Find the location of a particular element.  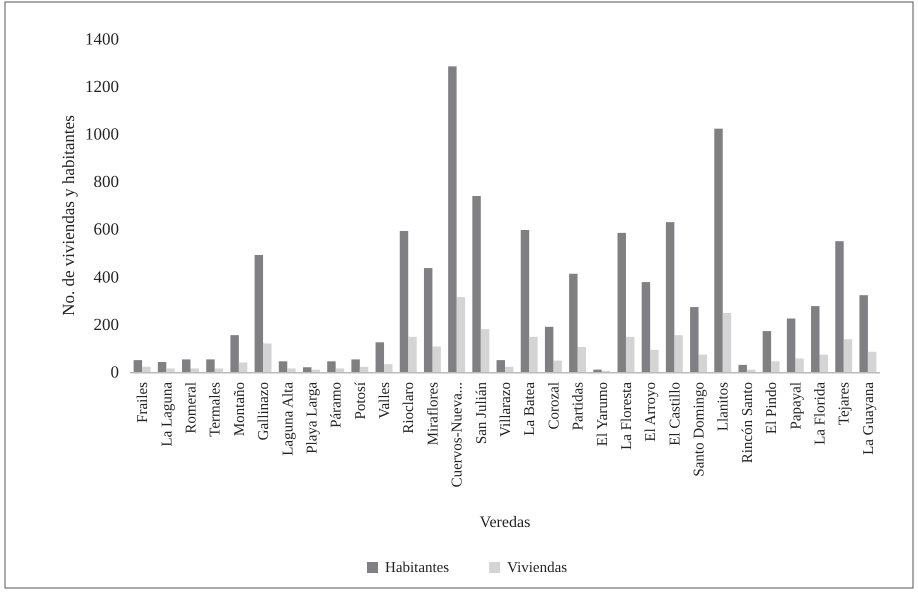

y-tick-label: 600 is located at coordinates (106, 229).